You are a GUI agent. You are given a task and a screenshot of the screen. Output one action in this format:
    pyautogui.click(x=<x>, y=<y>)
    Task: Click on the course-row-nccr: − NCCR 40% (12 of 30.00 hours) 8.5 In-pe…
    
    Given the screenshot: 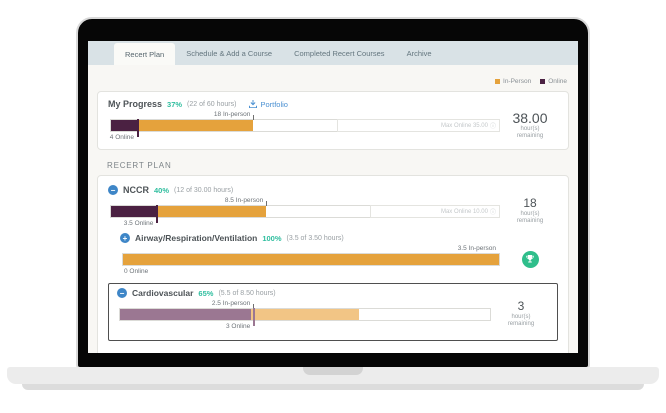 What is the action you would take?
    pyautogui.click(x=333, y=206)
    